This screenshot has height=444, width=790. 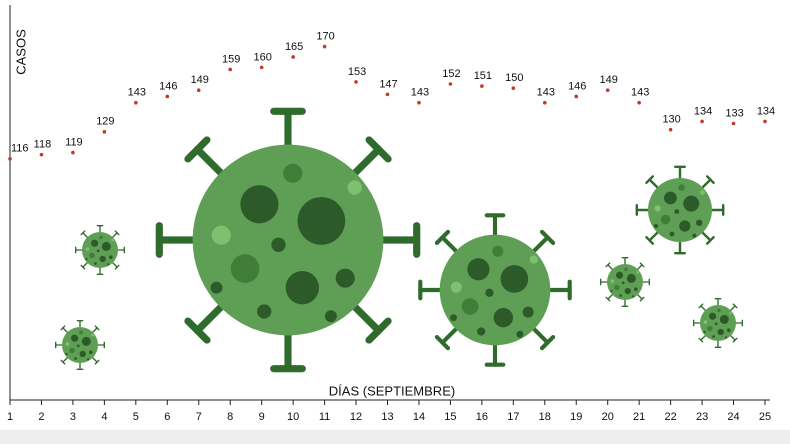 I want to click on data-label: 116, so click(x=20, y=149).